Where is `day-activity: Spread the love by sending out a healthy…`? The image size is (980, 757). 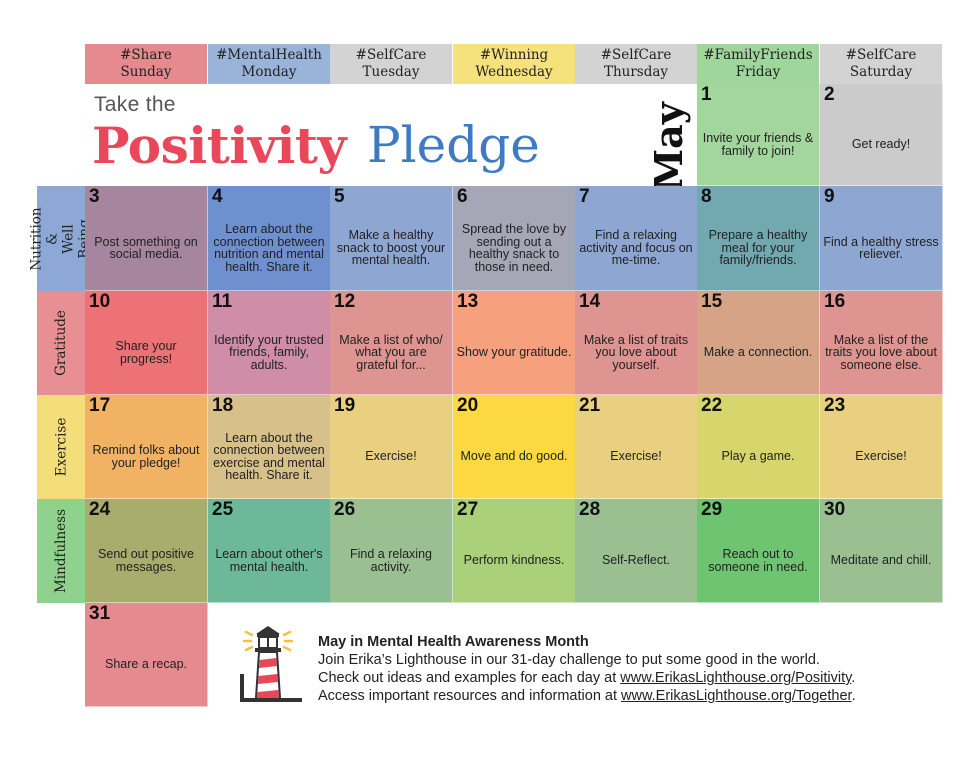
day-activity: Spread the love by sending out a healthy… is located at coordinates (514, 248).